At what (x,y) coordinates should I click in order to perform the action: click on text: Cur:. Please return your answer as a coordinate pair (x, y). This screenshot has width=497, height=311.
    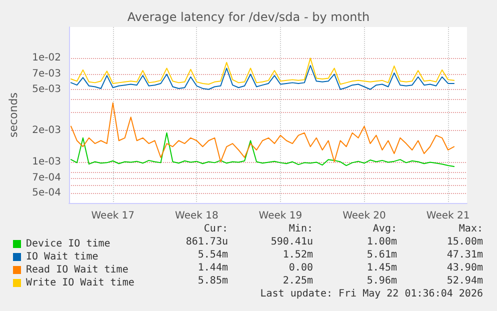
    Looking at the image, I should click on (216, 229).